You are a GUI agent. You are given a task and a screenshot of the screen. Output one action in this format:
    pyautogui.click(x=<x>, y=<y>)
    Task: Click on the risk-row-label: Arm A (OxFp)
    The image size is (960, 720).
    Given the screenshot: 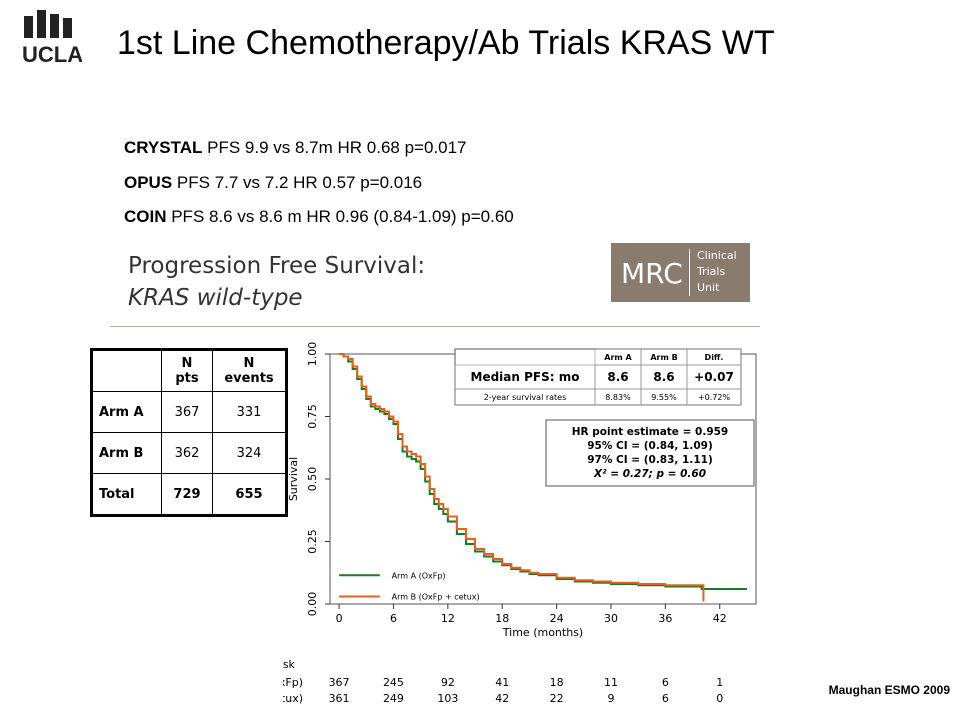 What is the action you would take?
    pyautogui.click(x=293, y=682)
    